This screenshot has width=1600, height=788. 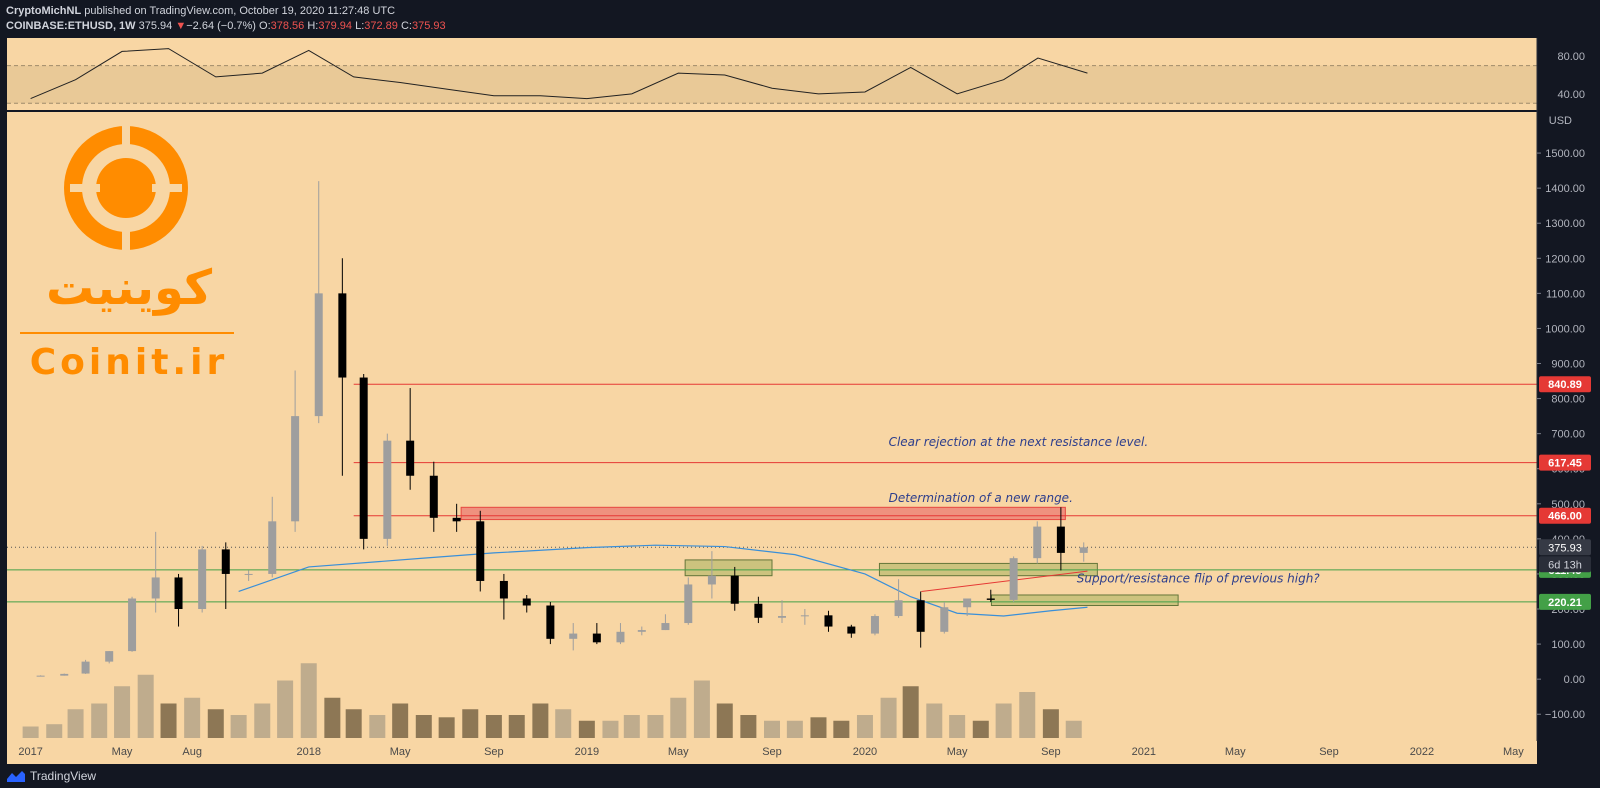 What do you see at coordinates (63, 776) in the screenshot?
I see `tradingview-brand: TradingView` at bounding box center [63, 776].